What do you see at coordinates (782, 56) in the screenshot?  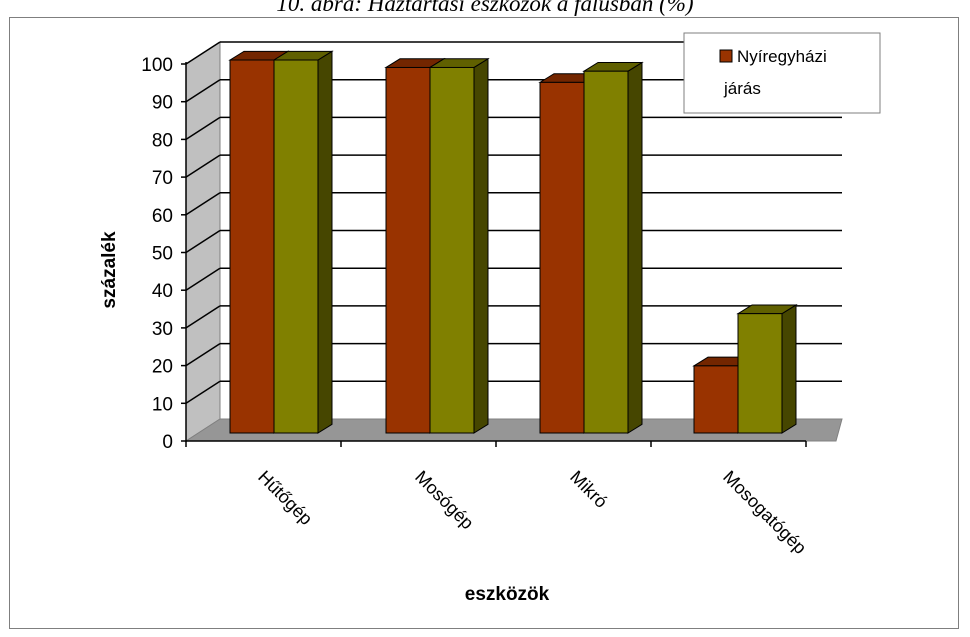 I see `legend-text-line-1: Nyíregyházi` at bounding box center [782, 56].